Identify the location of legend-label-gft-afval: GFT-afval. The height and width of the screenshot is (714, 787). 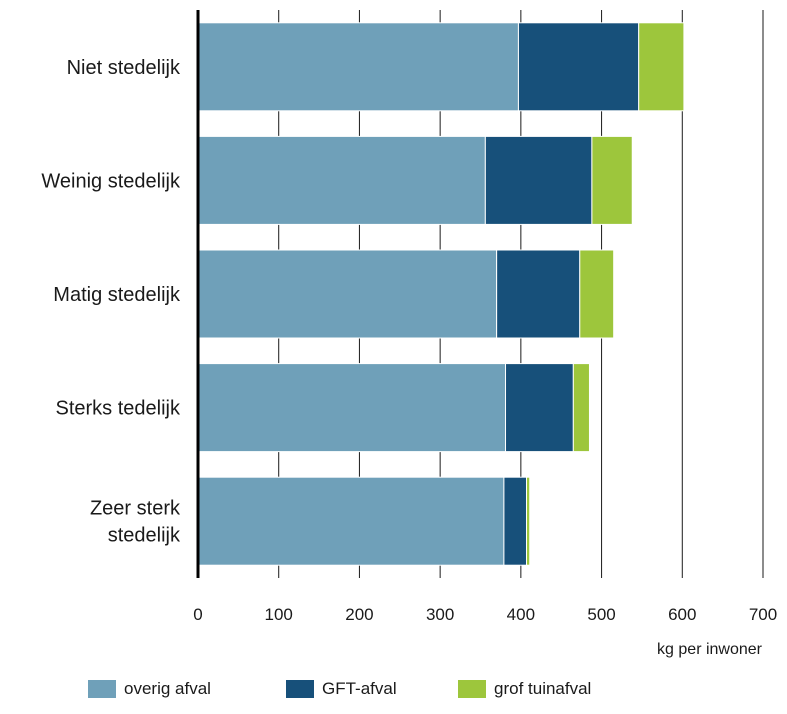
(359, 688).